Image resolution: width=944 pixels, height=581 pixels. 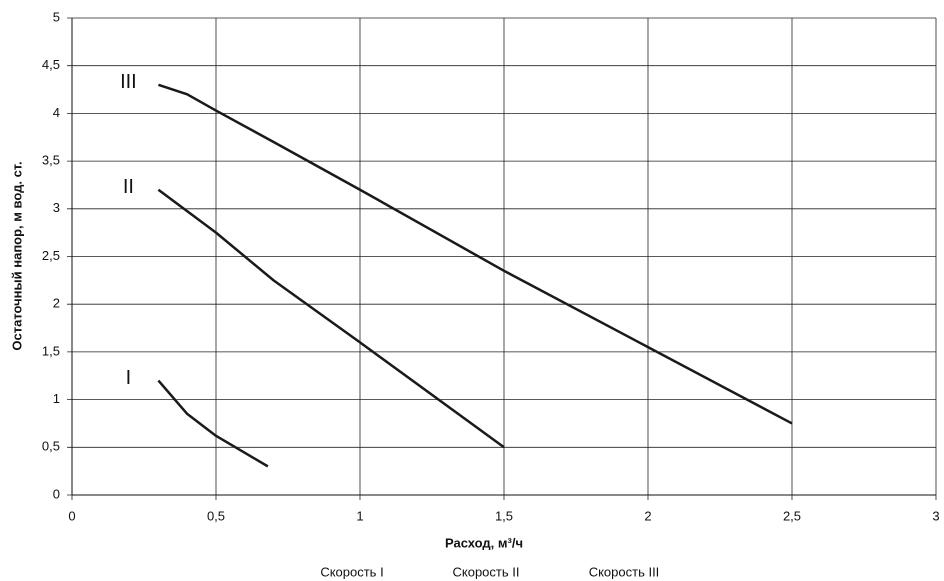 I want to click on x-tick-label: 0, so click(x=71, y=515).